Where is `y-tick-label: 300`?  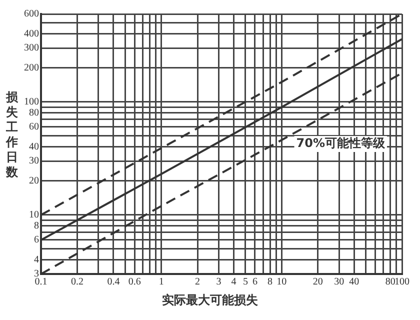
y-tick-label: 300 is located at coordinates (31, 48).